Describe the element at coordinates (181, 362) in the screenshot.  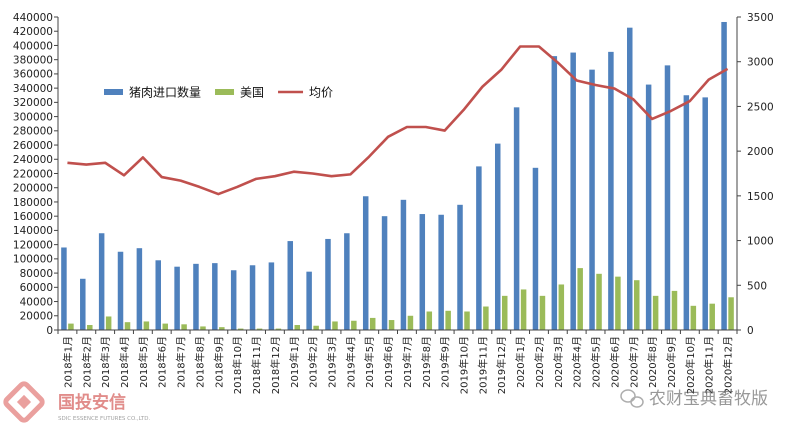
I see `x-tick-label: 2018年7月` at that location.